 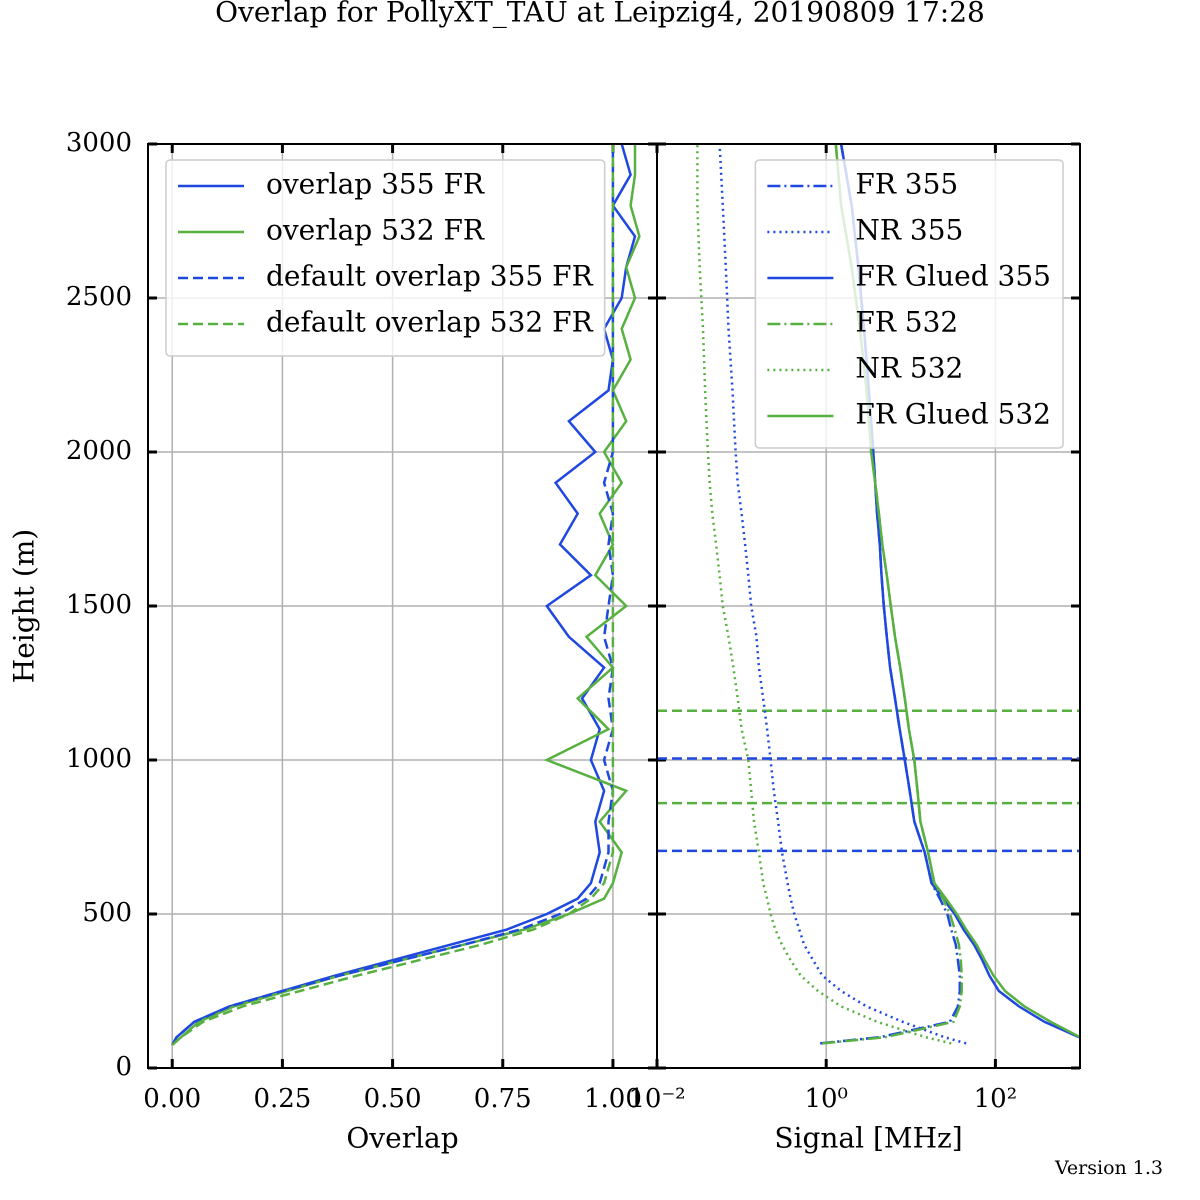 I want to click on y-tick-label: 1000, so click(x=99, y=759).